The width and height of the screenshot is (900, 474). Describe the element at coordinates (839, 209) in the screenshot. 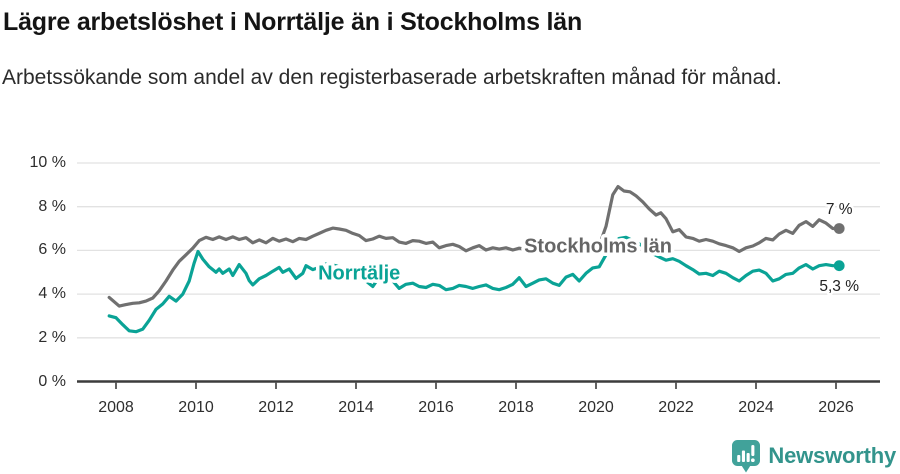

I see `end-value-label-stockholms-l-n: 7 %` at that location.